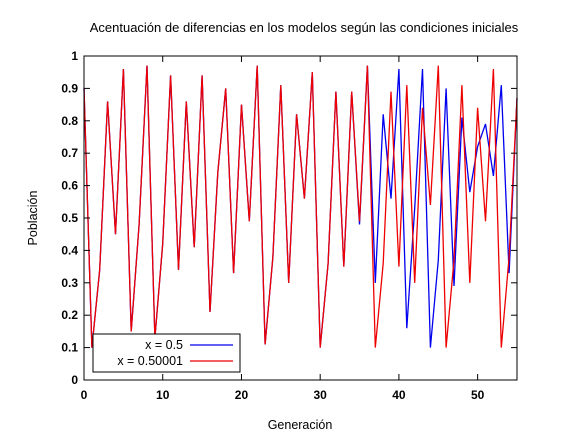 This screenshot has width=583, height=445. Describe the element at coordinates (69, 315) in the screenshot. I see `y-tick-label: 0.2` at that location.